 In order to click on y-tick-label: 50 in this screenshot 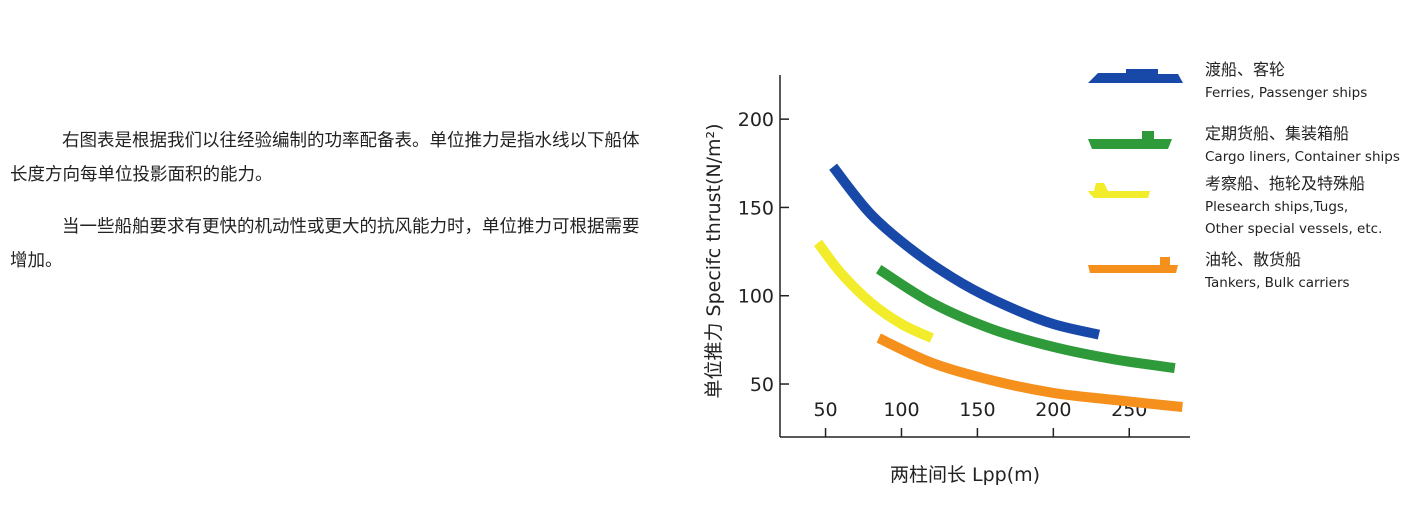, I will do `click(762, 385)`.